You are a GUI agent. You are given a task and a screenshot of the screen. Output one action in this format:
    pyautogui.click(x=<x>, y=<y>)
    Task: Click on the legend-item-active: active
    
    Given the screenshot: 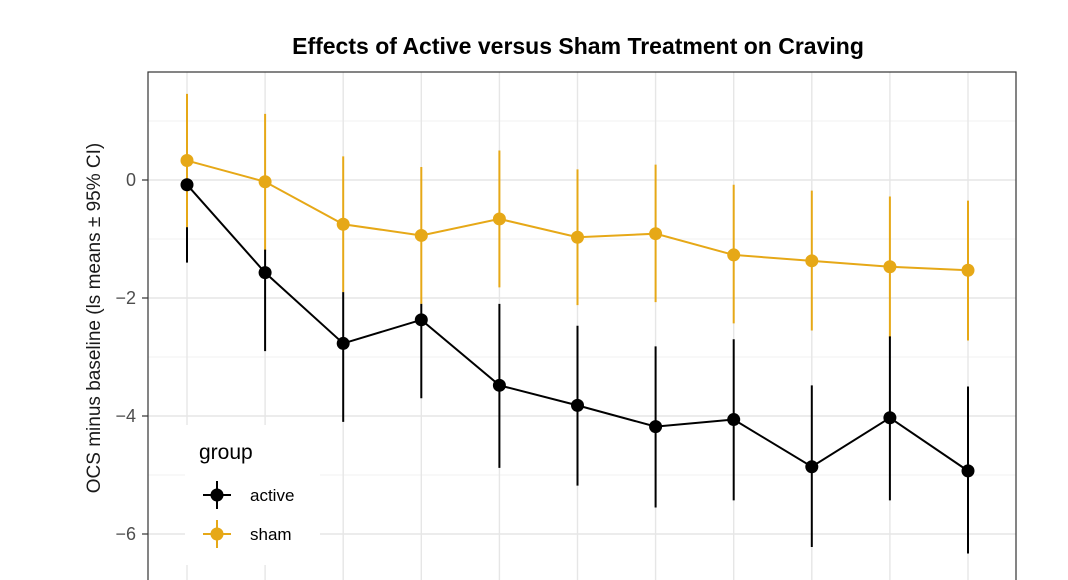 What is the action you would take?
    pyautogui.click(x=248, y=495)
    